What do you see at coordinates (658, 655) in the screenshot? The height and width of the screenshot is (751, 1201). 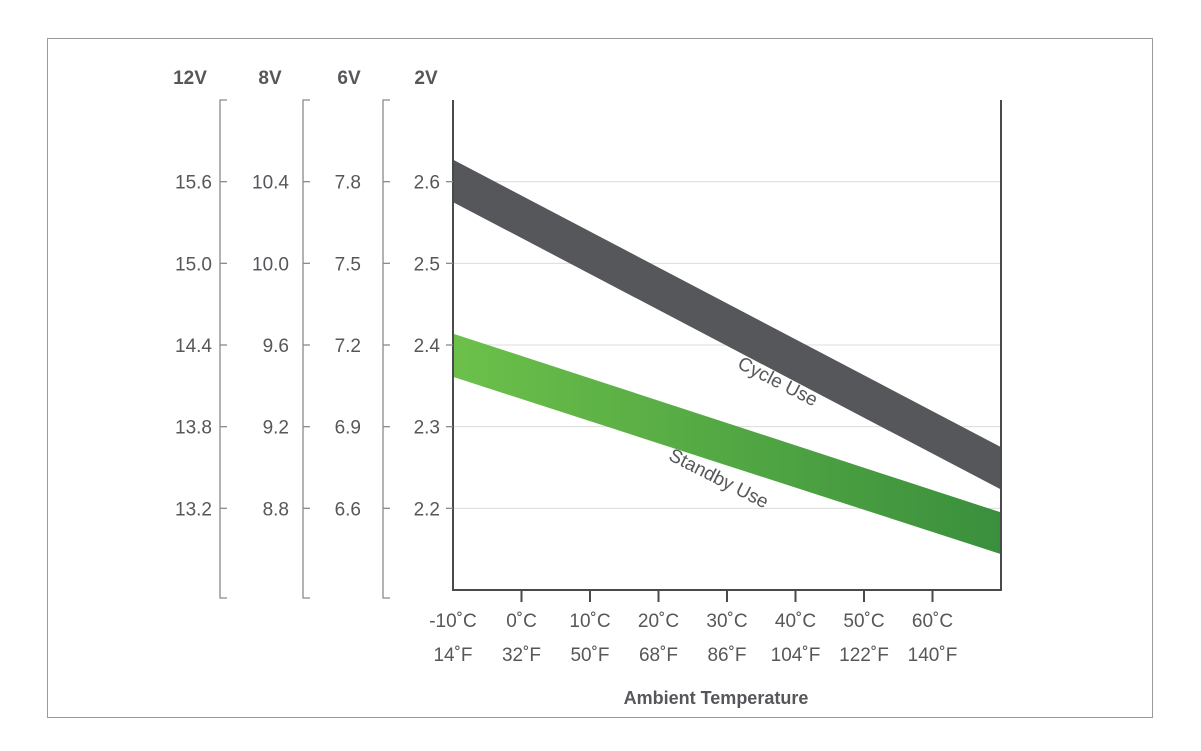 I see `x-tick-label-f: 68˚F` at bounding box center [658, 655].